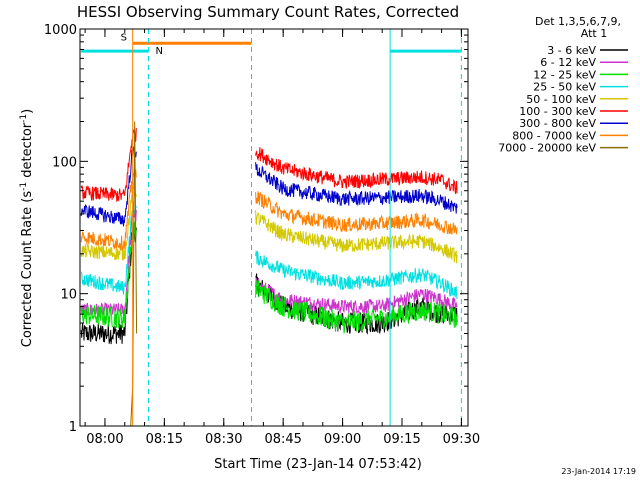 The height and width of the screenshot is (480, 640). I want to click on x-tick-label-6: 09:15, so click(401, 439).